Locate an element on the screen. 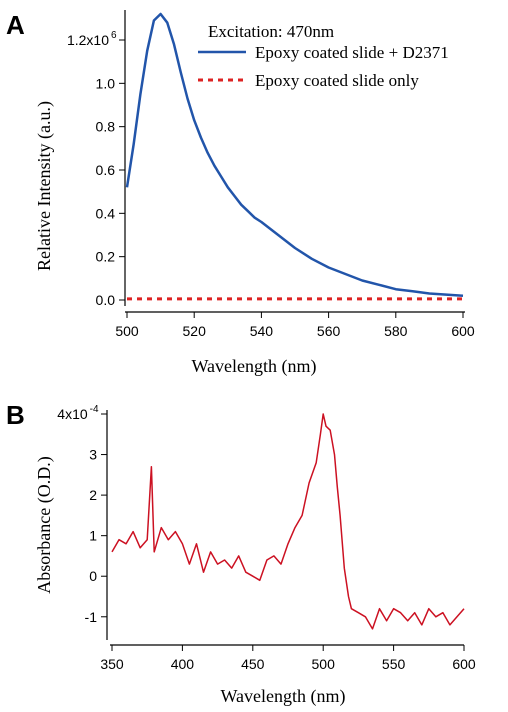 Image resolution: width=508 pixels, height=712 pixels. panel-a-y-tick-label: 0.6 is located at coordinates (106, 170).